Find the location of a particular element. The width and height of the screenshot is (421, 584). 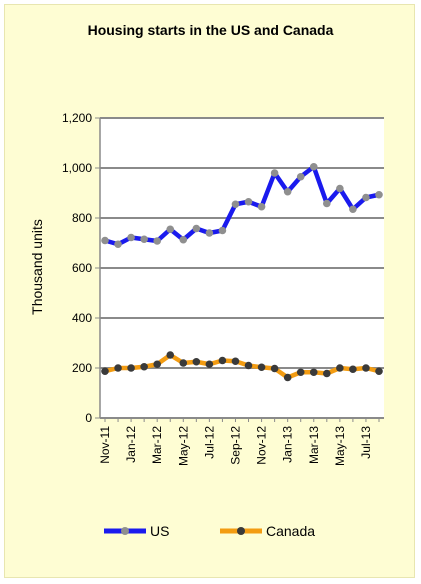

y-tick-label: 1,200 is located at coordinates (77, 118).